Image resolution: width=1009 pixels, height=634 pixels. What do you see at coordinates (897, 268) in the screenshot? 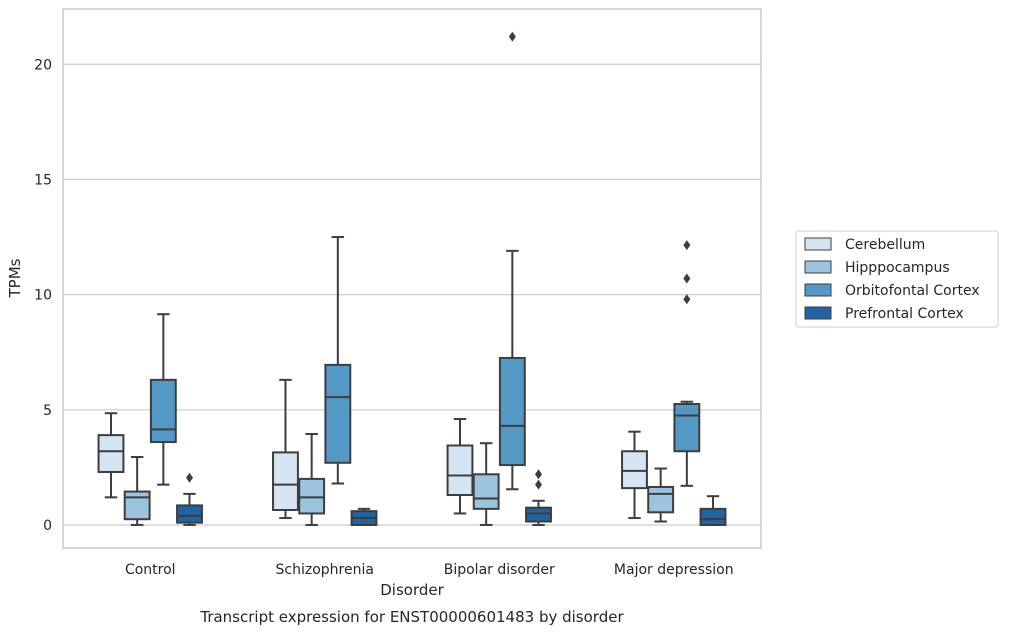
I see `legend-label-hipppocampus: Hipppocampus` at bounding box center [897, 268].